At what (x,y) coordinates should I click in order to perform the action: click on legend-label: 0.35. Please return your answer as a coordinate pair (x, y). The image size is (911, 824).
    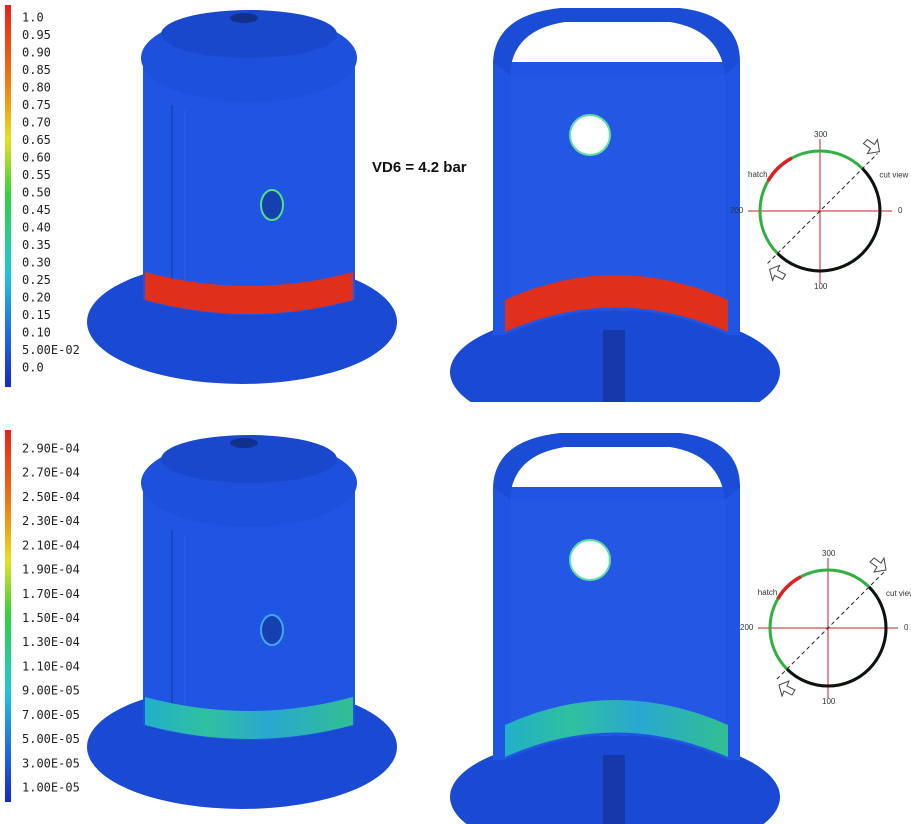
    Looking at the image, I should click on (36, 245).